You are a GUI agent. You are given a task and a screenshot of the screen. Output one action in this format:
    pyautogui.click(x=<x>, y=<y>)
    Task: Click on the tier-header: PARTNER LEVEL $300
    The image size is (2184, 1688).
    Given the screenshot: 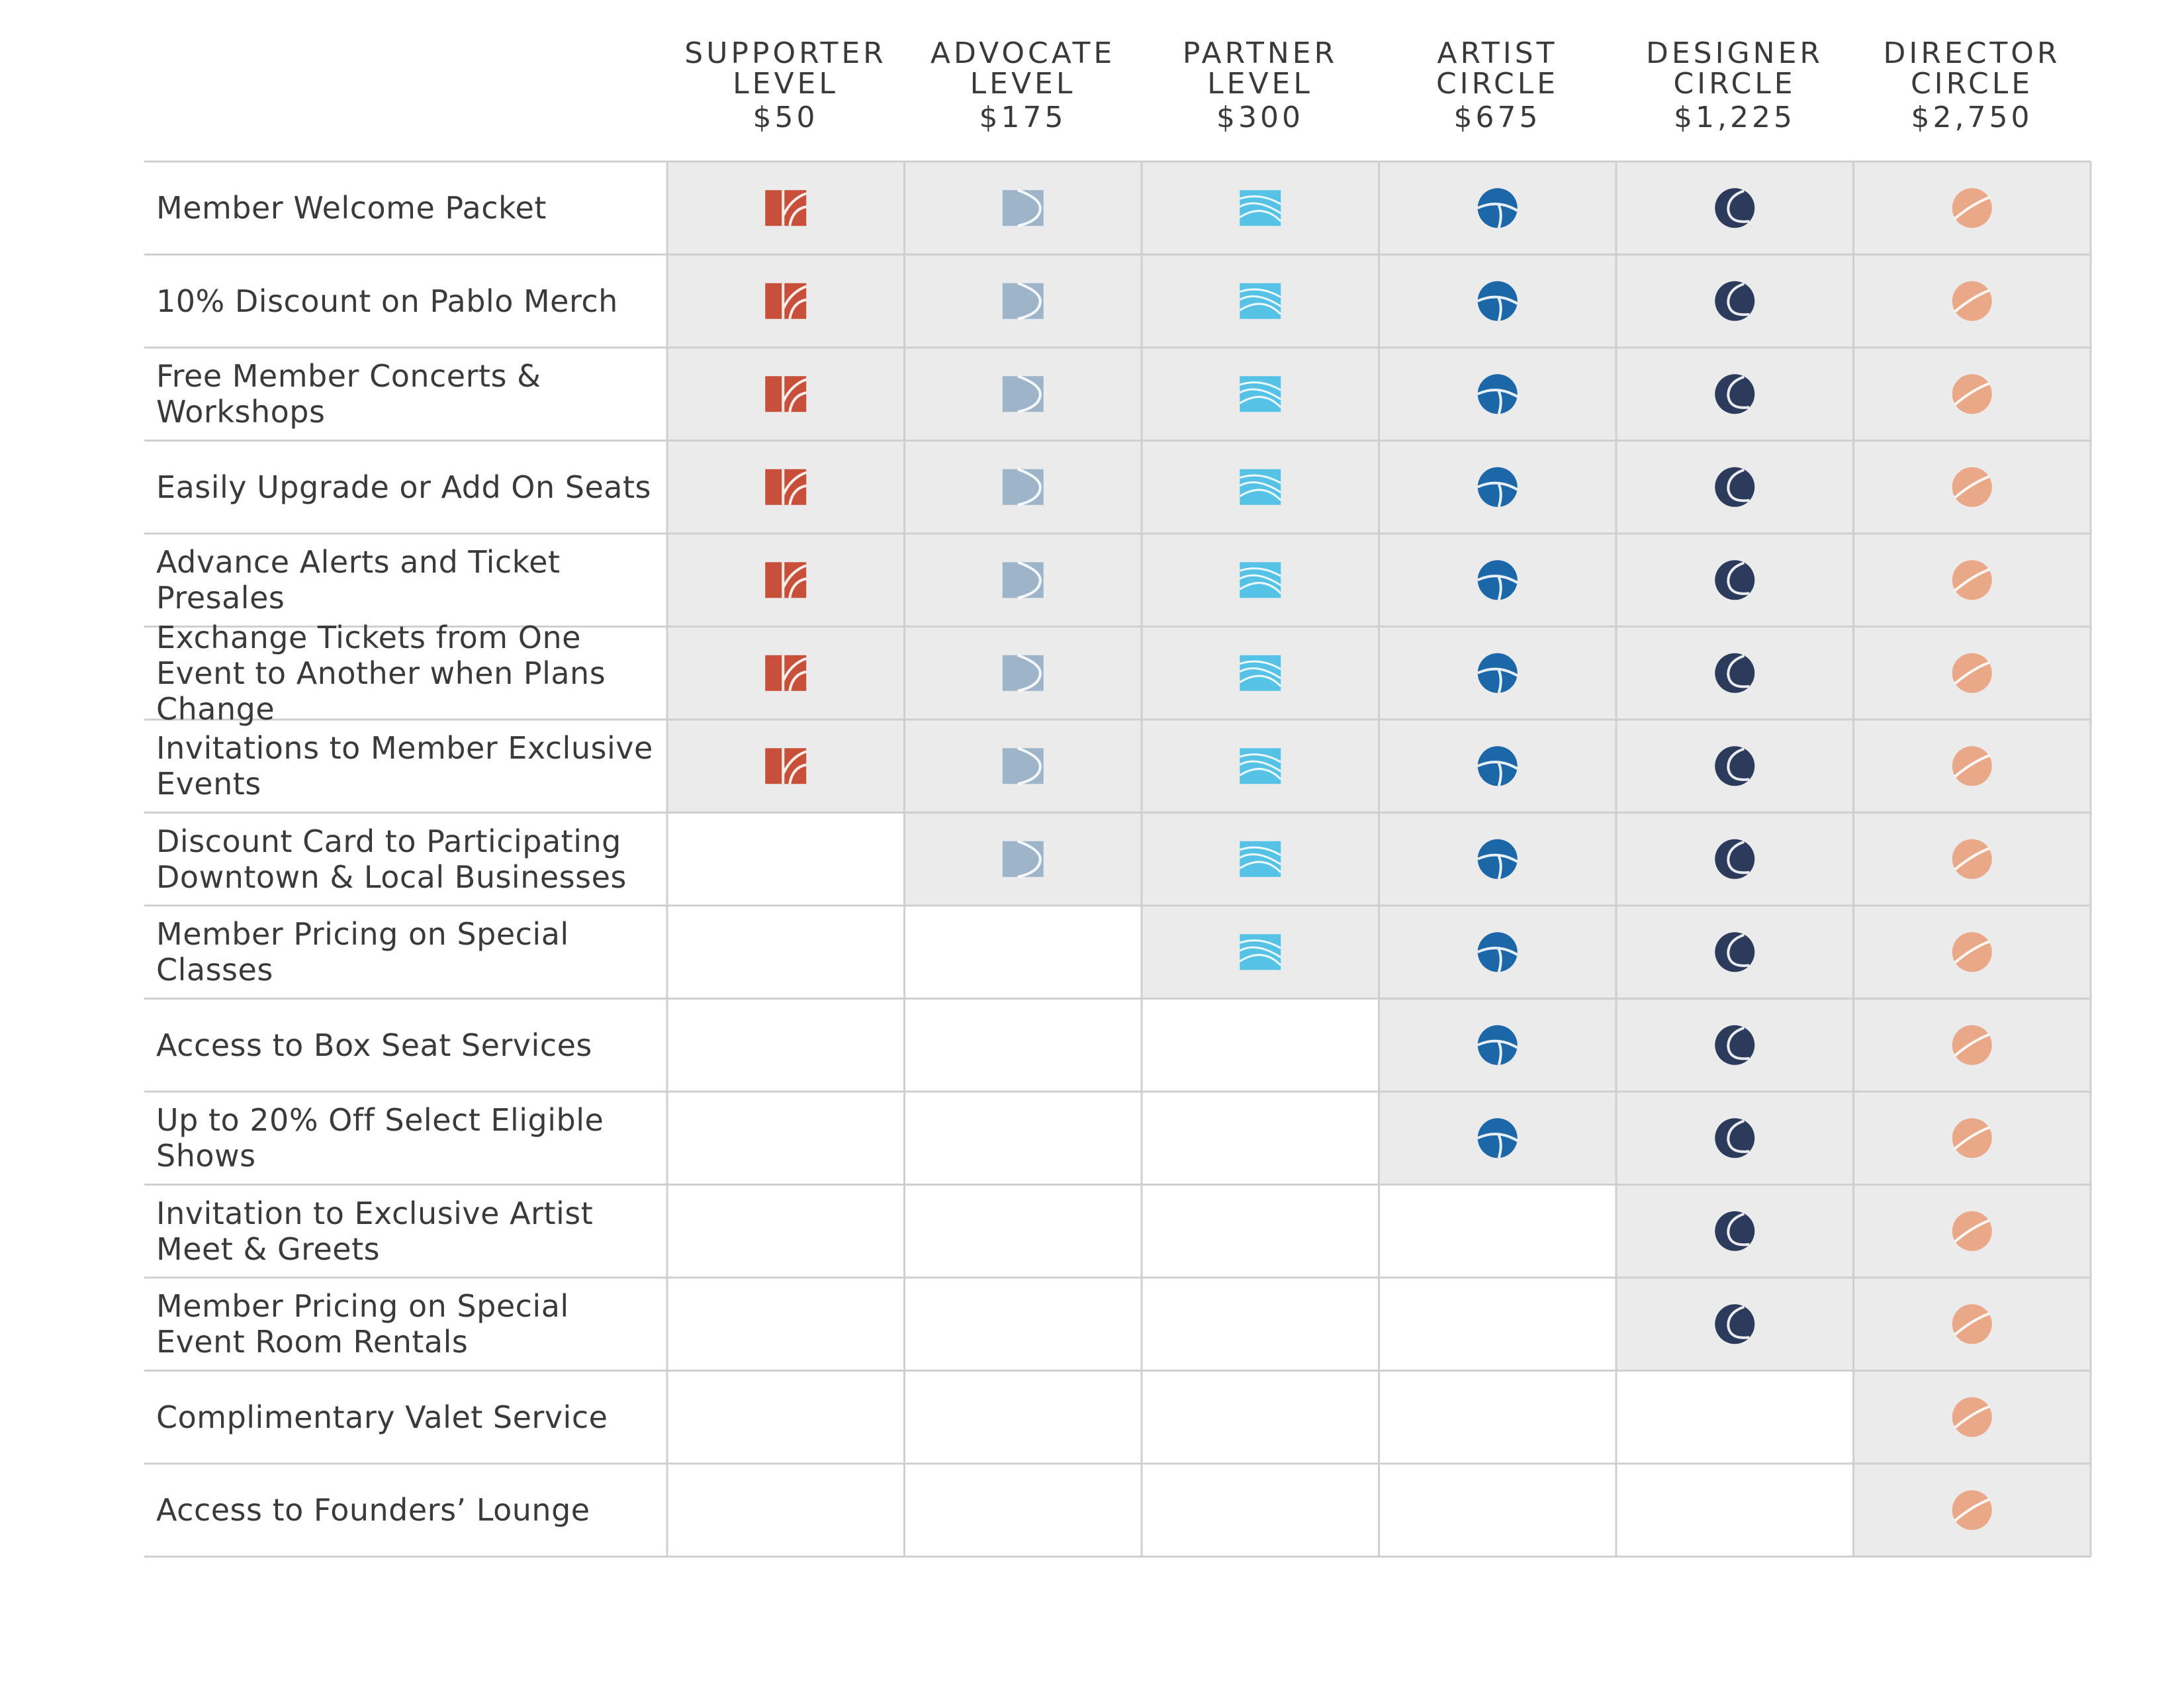 What is the action you would take?
    pyautogui.click(x=1260, y=87)
    